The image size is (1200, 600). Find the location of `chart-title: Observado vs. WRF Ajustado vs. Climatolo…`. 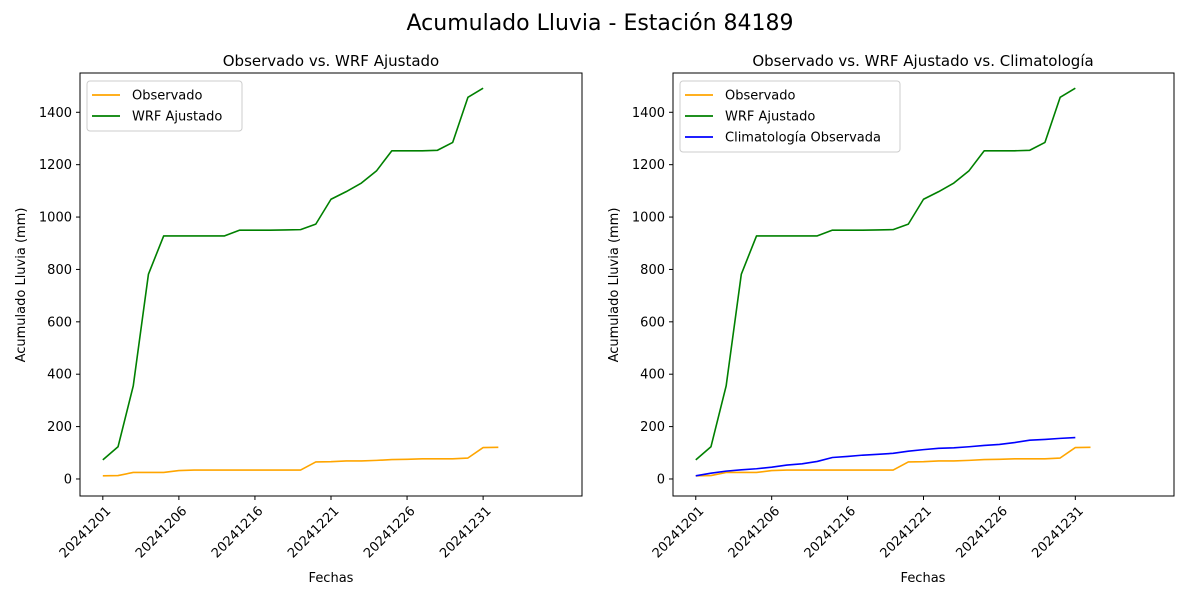

chart-title: Observado vs. WRF Ajustado vs. Climatolo… is located at coordinates (922, 61).